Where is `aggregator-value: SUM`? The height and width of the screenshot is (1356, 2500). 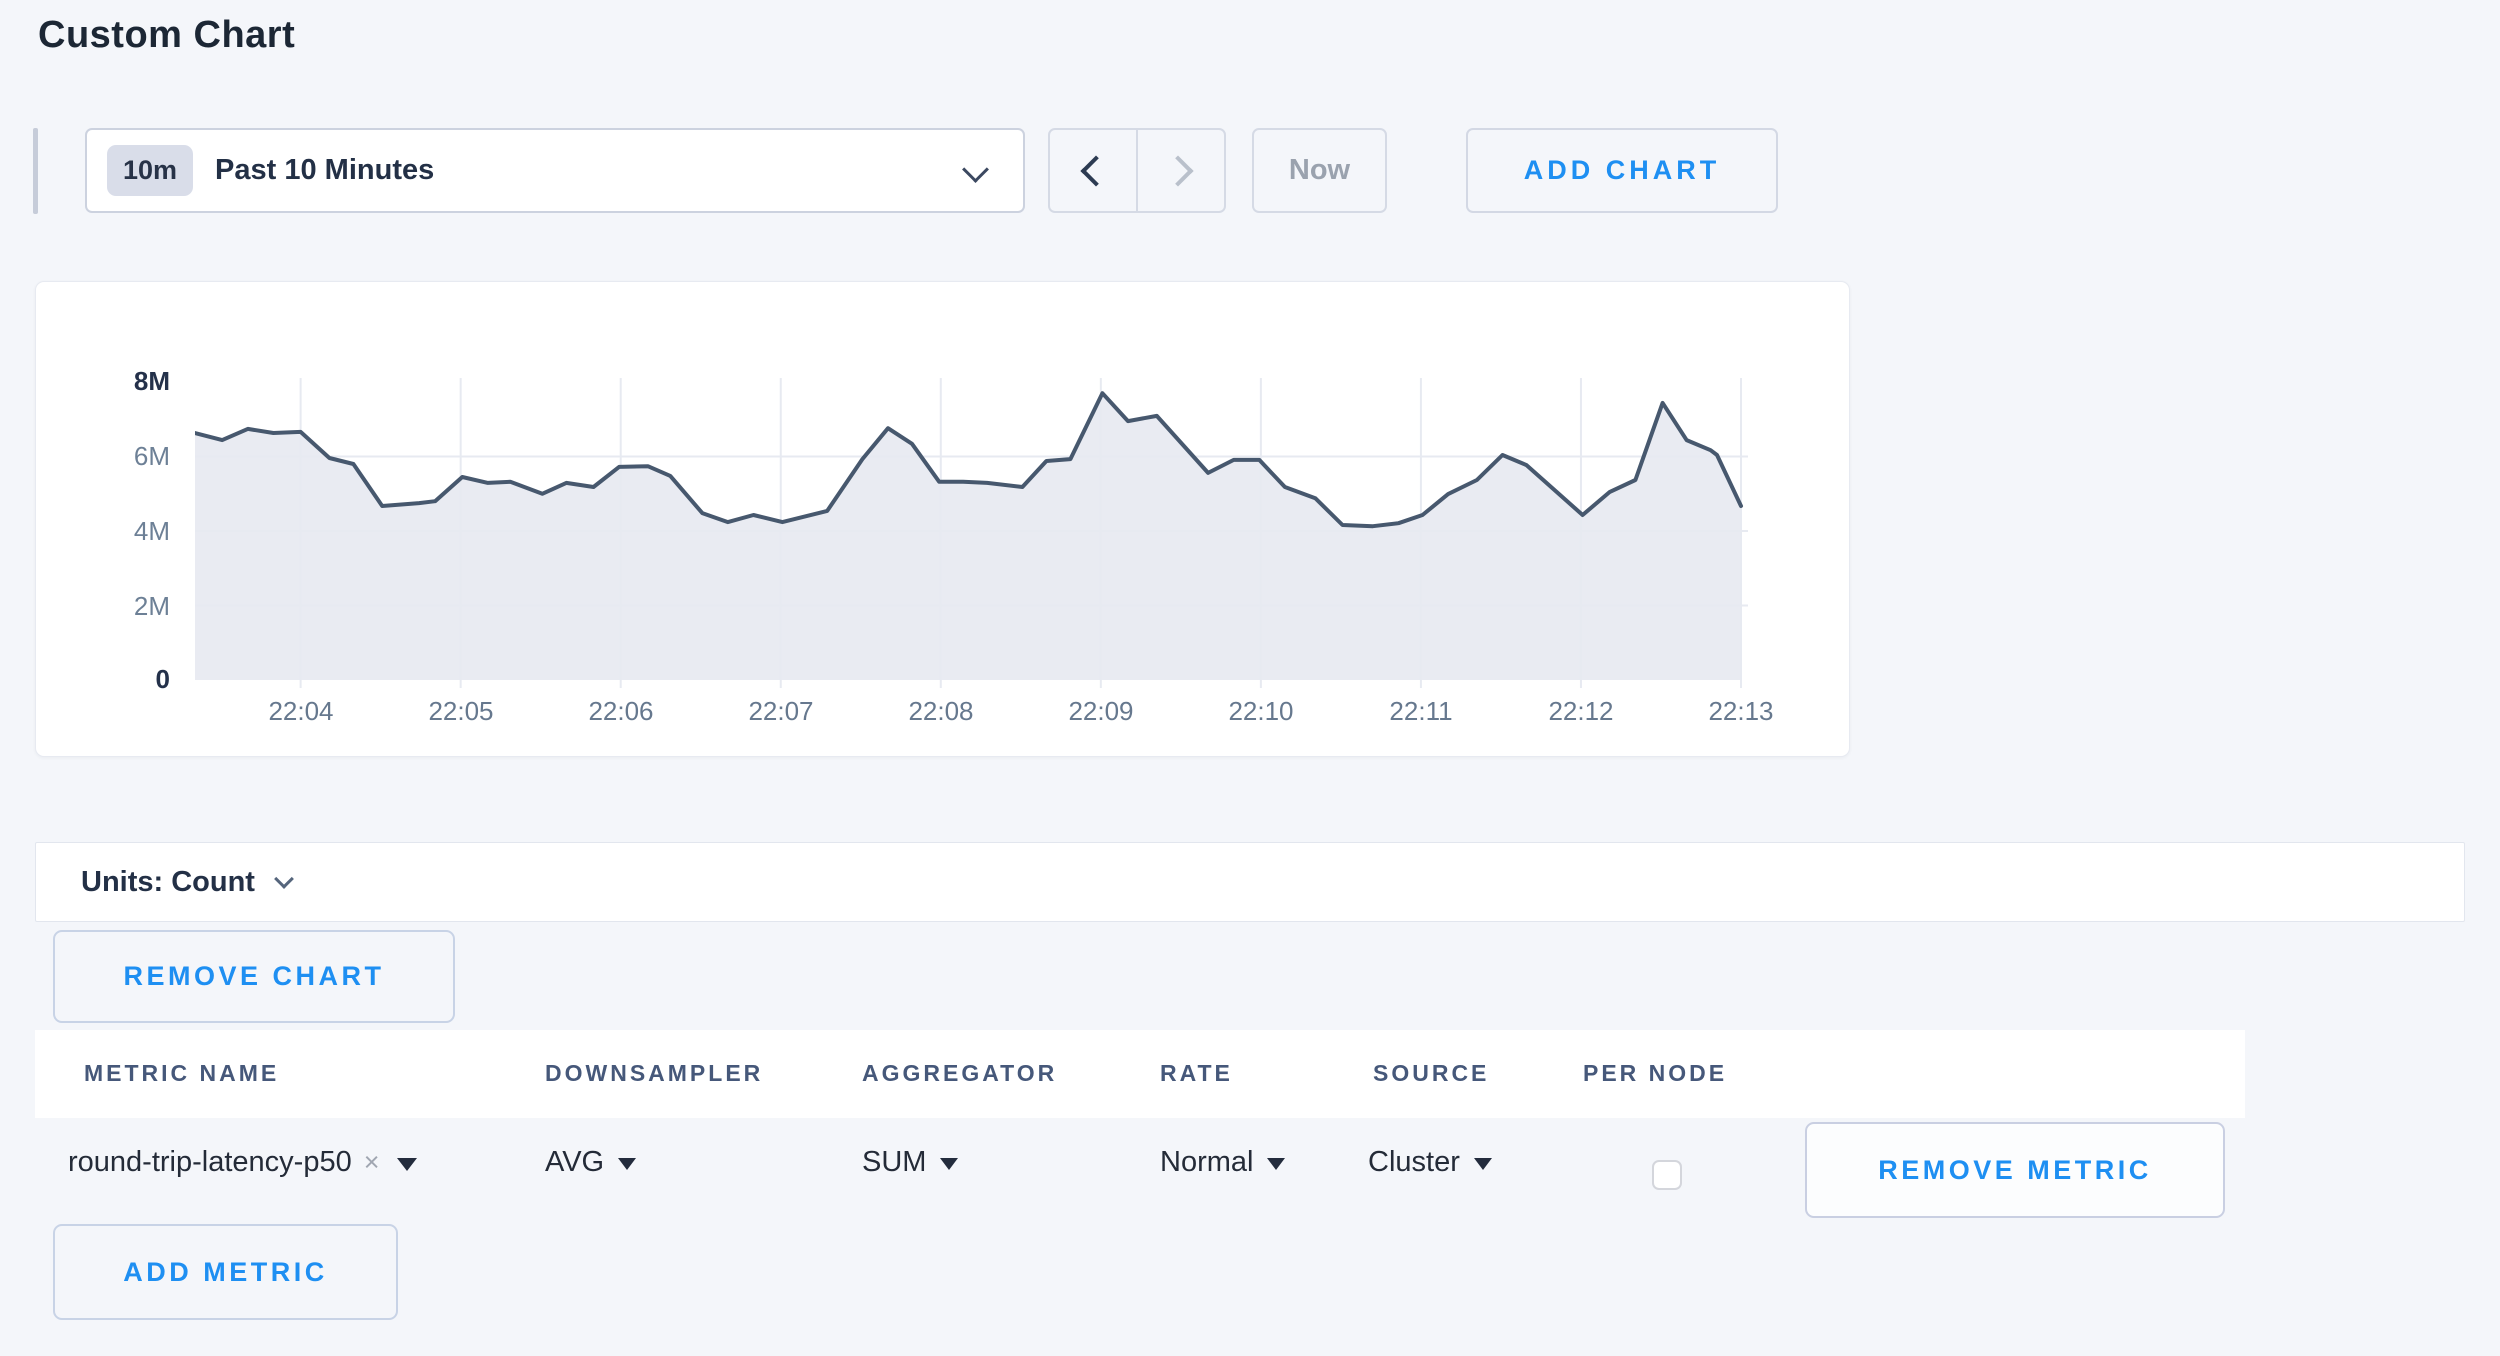
aggregator-value: SUM is located at coordinates (894, 1161).